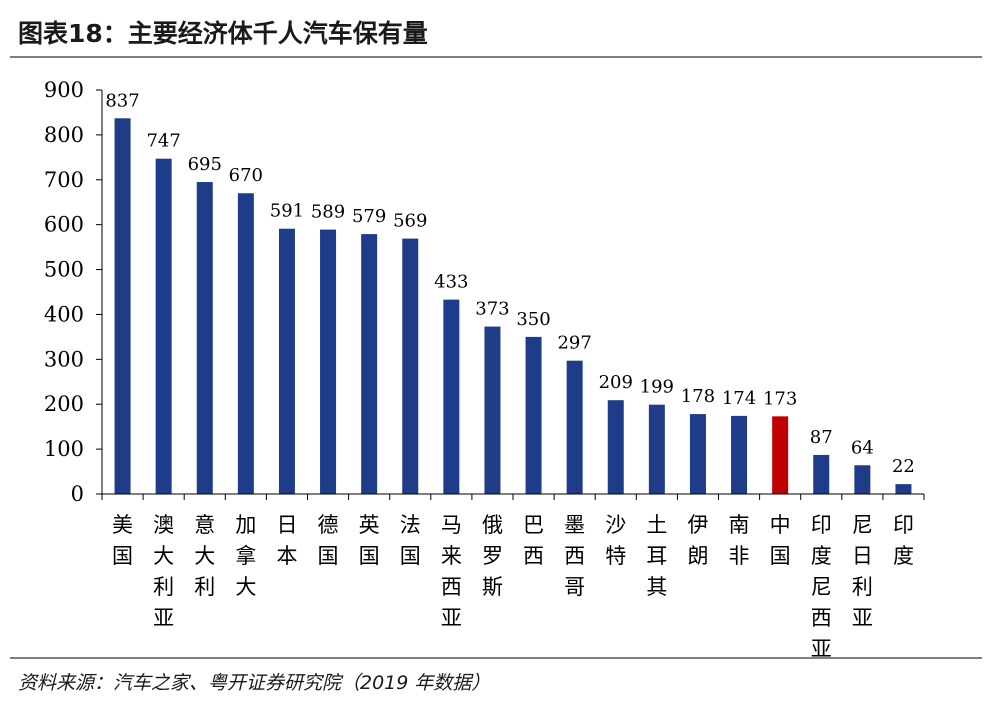  What do you see at coordinates (328, 212) in the screenshot?
I see `data-label: 589` at bounding box center [328, 212].